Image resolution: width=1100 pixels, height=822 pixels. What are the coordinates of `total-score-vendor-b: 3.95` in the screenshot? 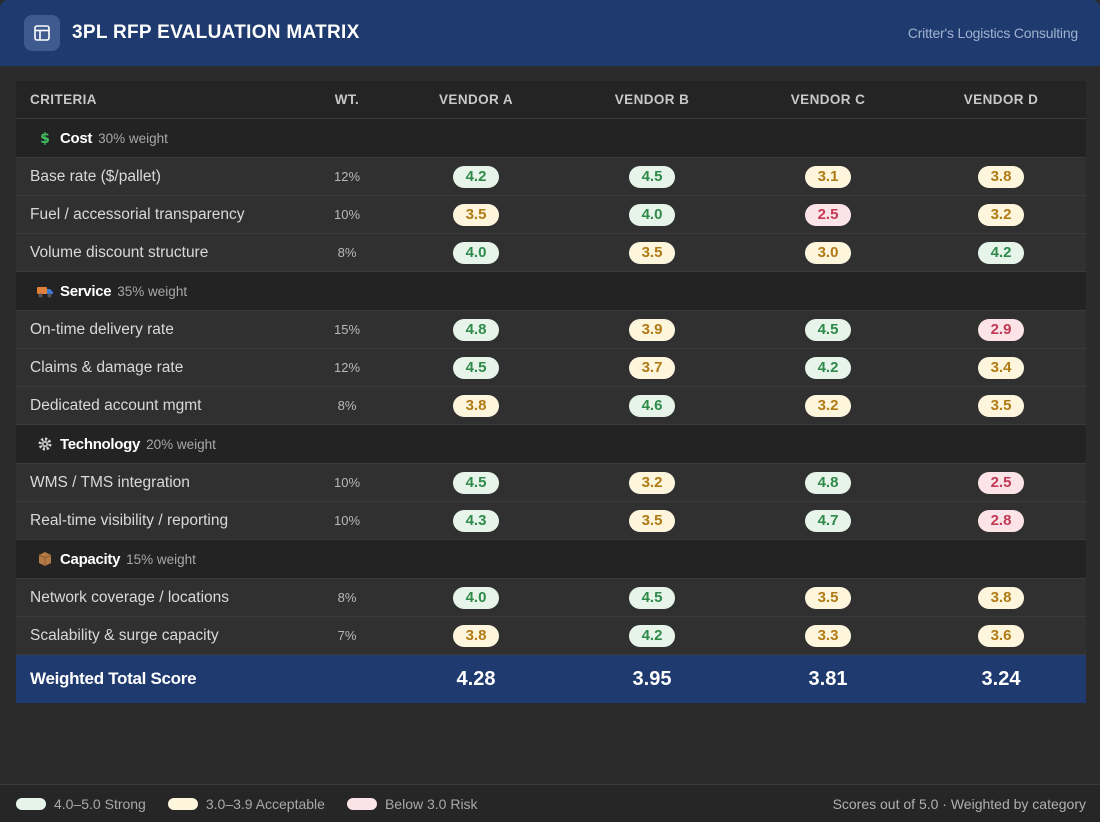 It's located at (652, 678).